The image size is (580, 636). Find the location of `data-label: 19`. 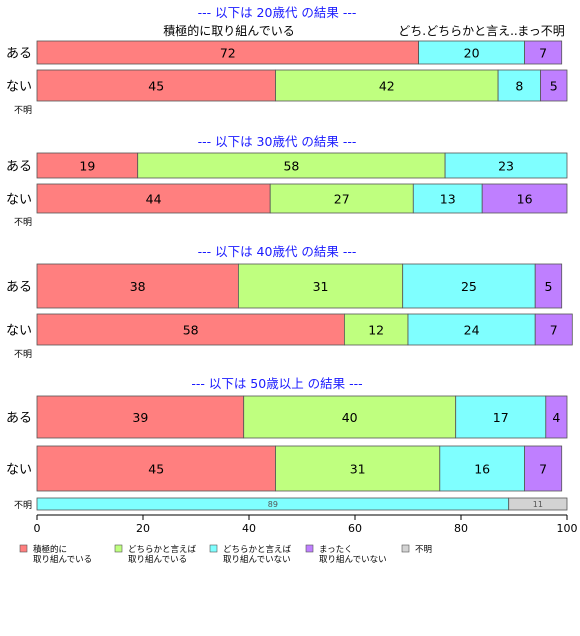

data-label: 19 is located at coordinates (87, 166).